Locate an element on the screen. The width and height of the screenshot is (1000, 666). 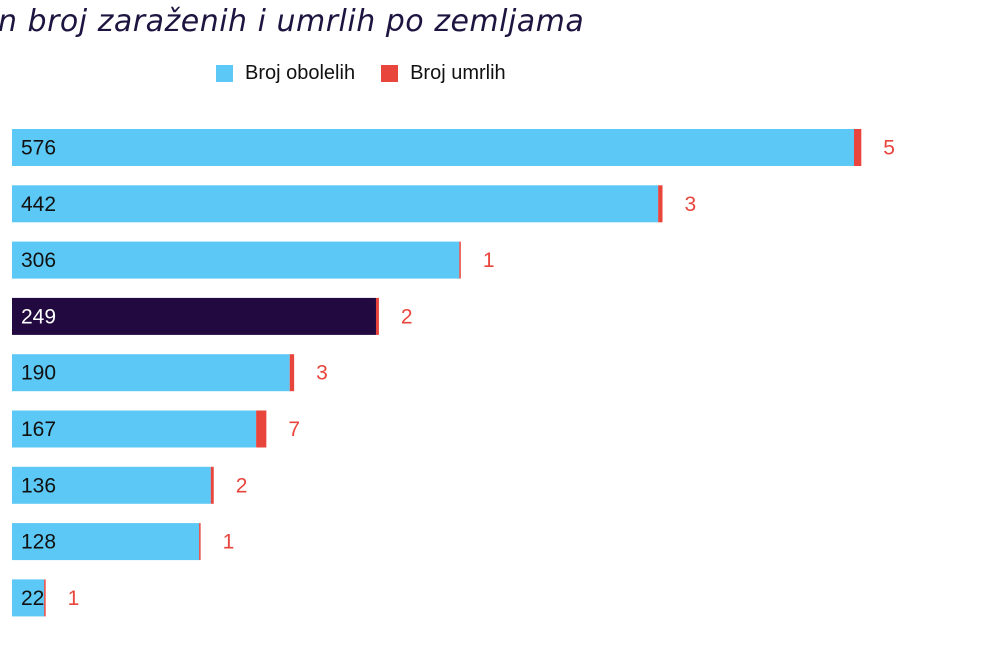
label-cases: 167 is located at coordinates (38, 429).